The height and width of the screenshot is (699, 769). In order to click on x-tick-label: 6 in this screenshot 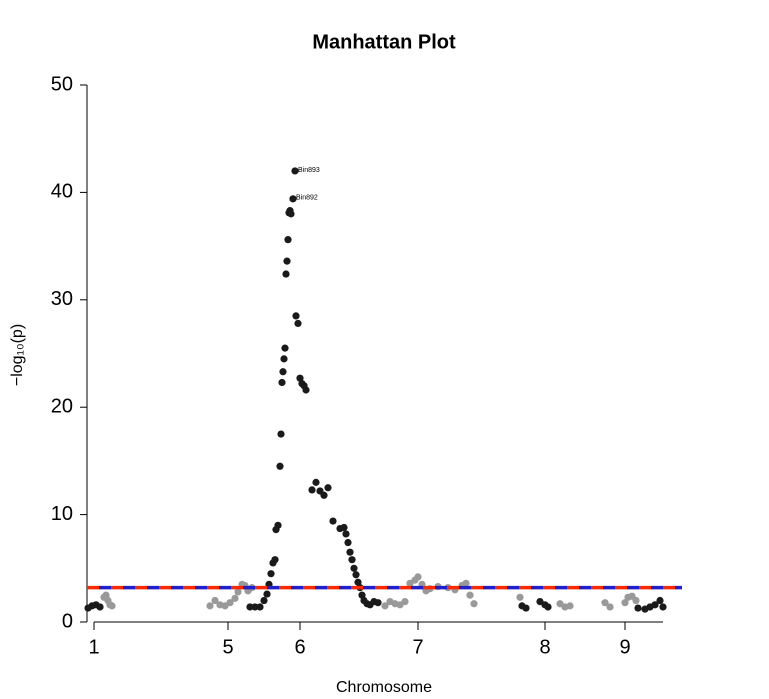, I will do `click(299, 647)`.